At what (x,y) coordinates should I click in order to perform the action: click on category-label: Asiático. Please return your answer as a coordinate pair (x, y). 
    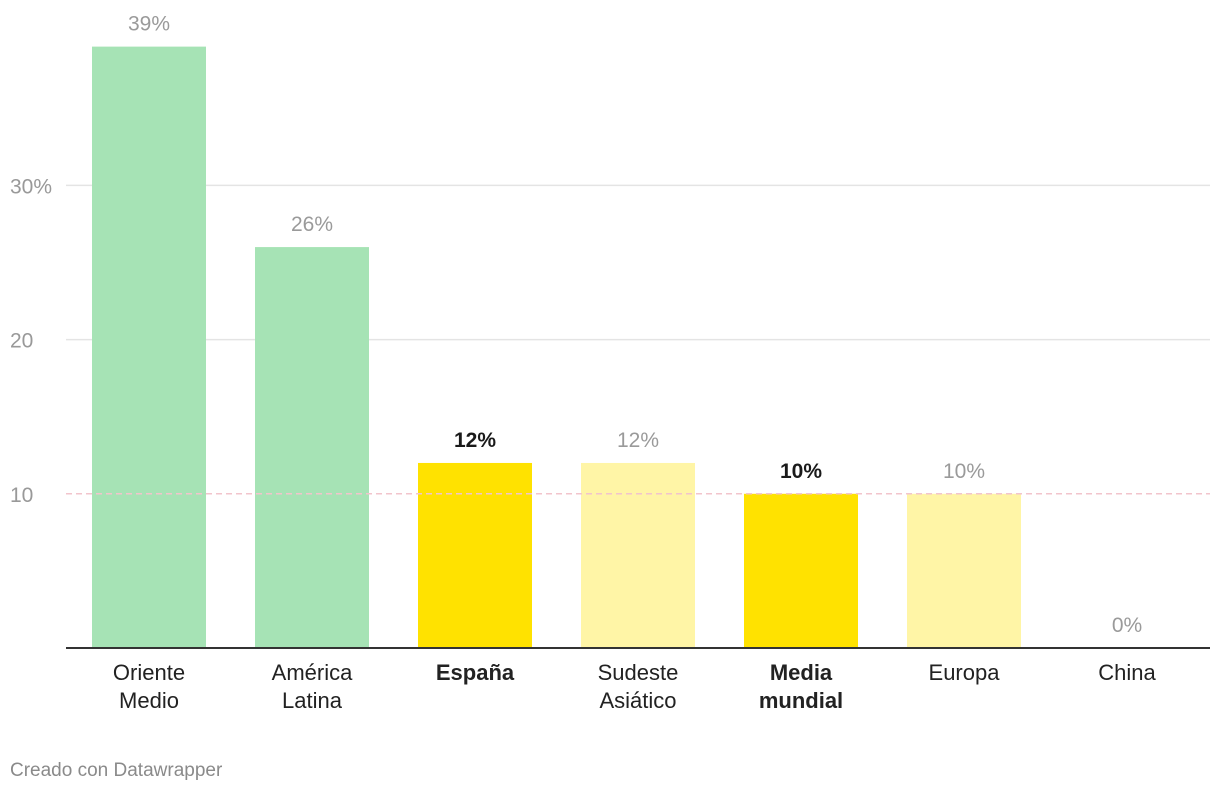
    Looking at the image, I should click on (637, 700).